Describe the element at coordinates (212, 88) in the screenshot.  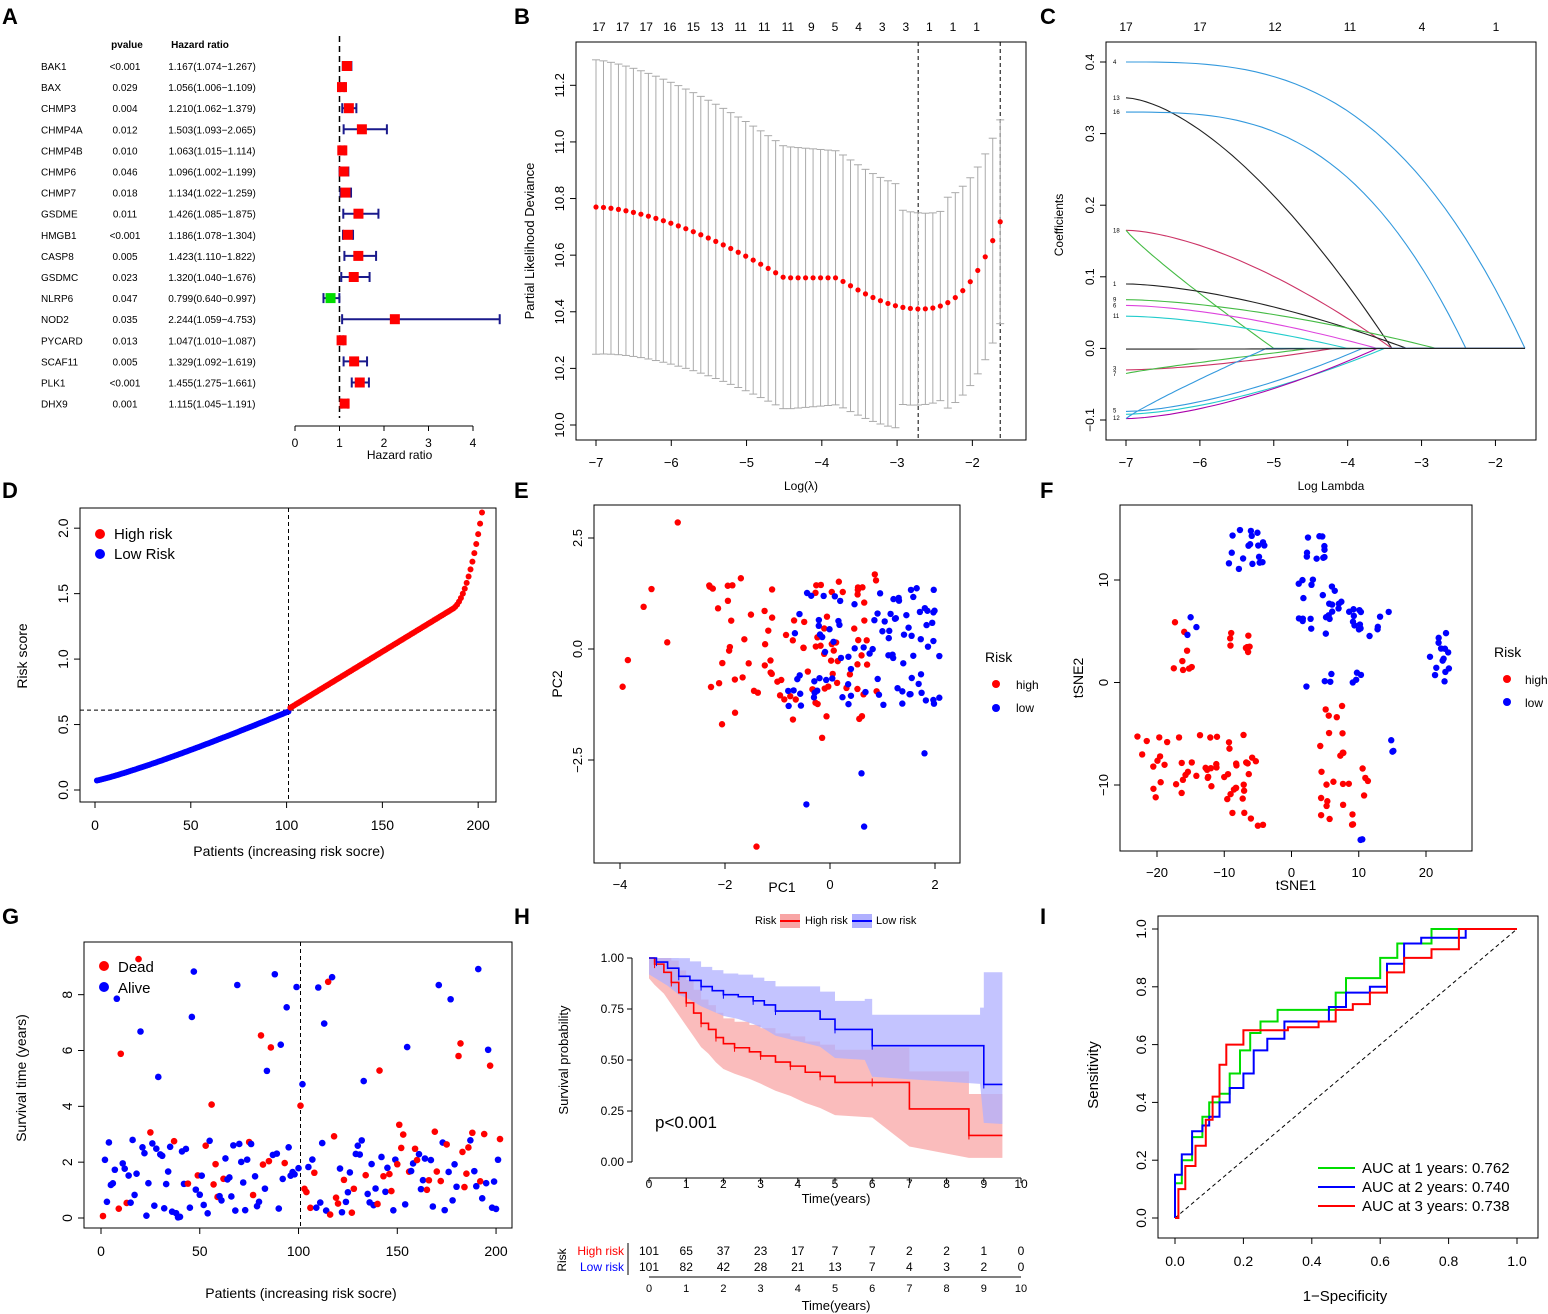
I see `hr-label: 1.056(1.006−1.109)` at that location.